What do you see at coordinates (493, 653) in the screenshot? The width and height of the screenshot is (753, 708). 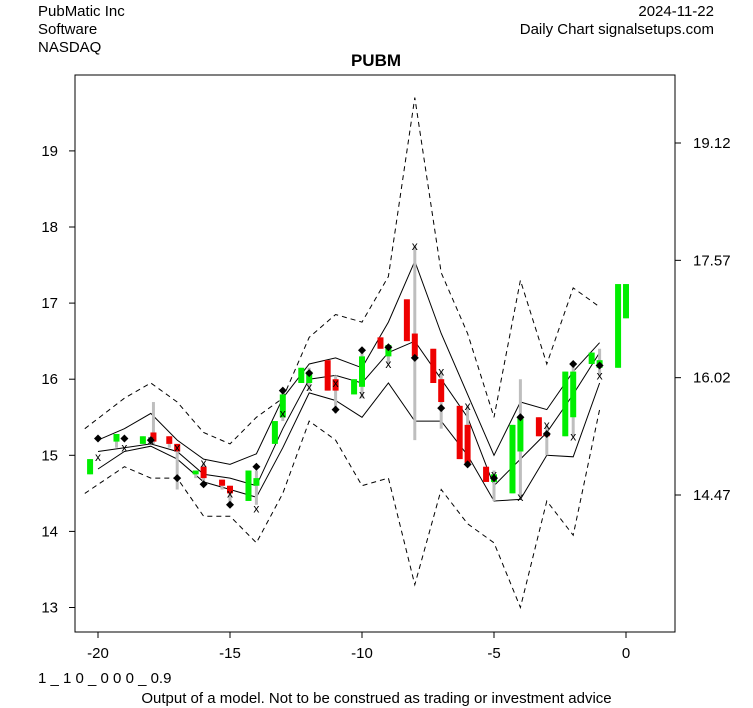 I see `x-tick-label: -5` at bounding box center [493, 653].